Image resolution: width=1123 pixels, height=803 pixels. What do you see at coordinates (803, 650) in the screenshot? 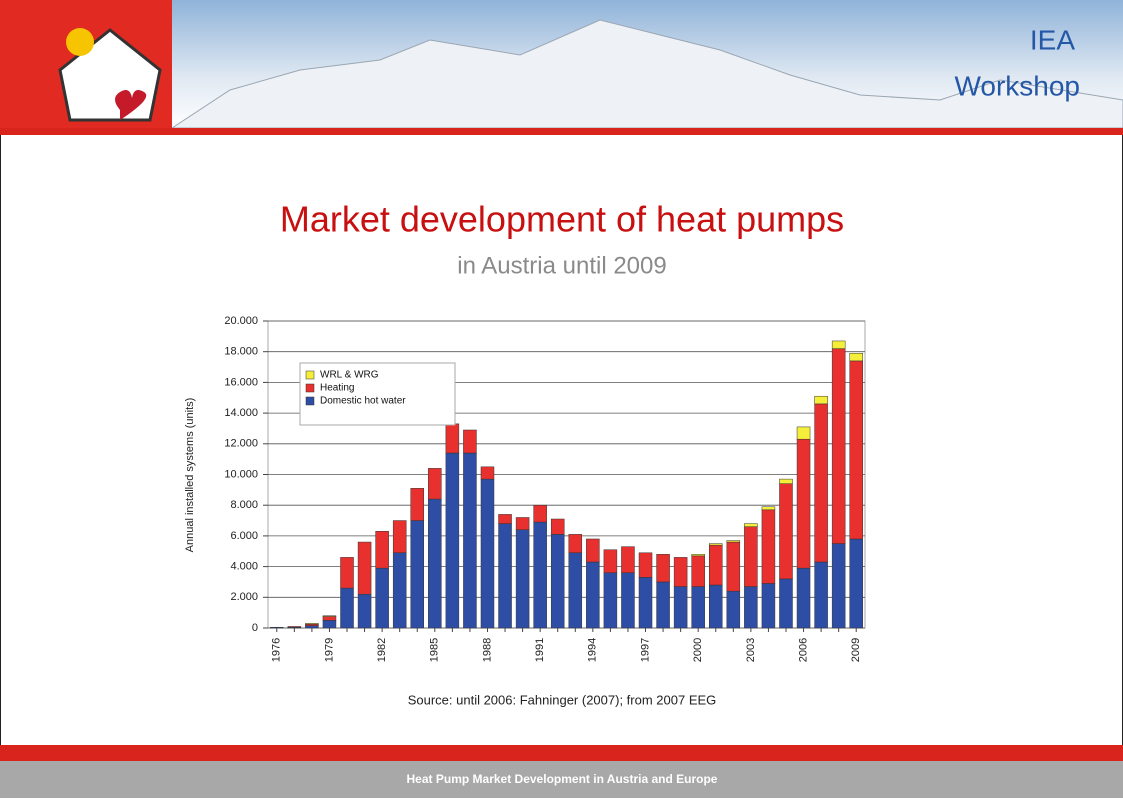
I see `x-tick-label: 2006` at bounding box center [803, 650].